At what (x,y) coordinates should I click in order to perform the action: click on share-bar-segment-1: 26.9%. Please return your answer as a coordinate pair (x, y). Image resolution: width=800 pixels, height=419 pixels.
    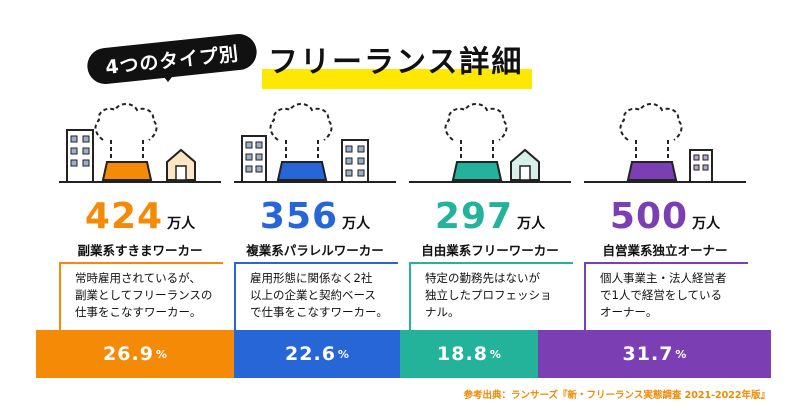
    Looking at the image, I should click on (135, 354).